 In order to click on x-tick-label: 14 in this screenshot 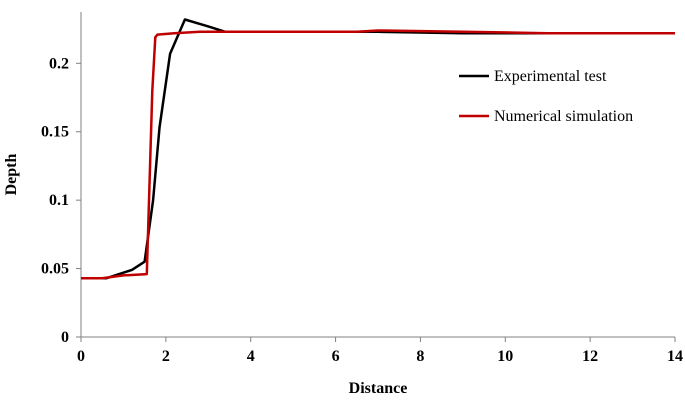, I will do `click(675, 356)`.